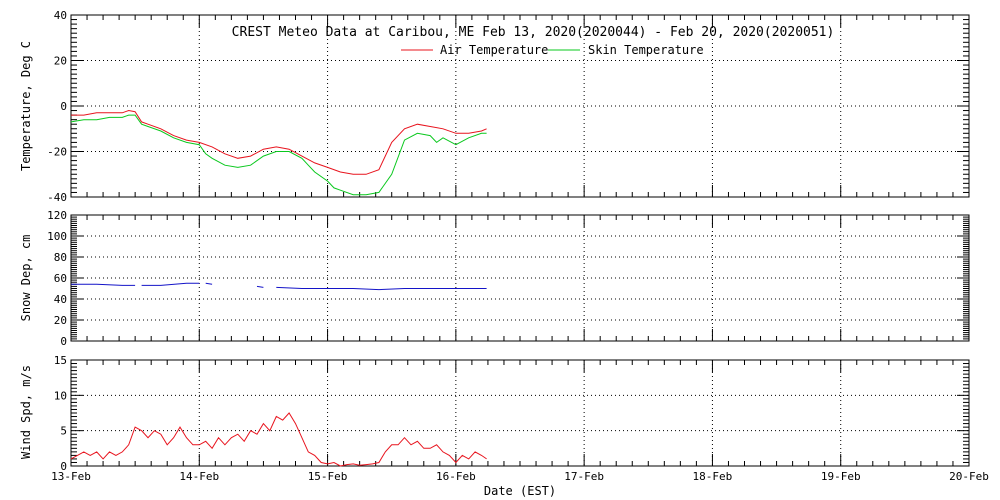  I want to click on wind-ytick-label-0: 0, so click(63, 466).